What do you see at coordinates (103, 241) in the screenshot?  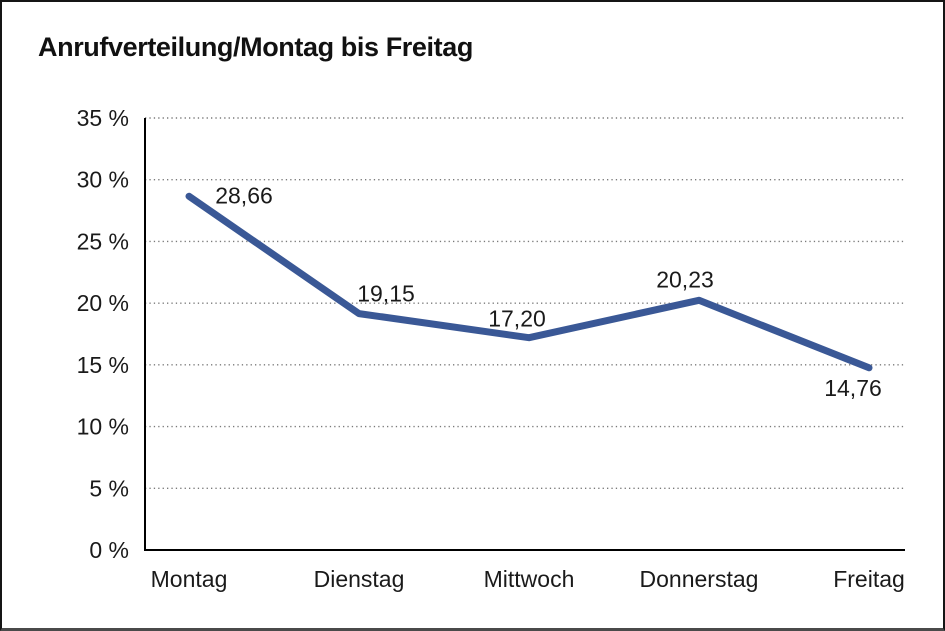 I see `y-axis-tick-label: 25 %` at bounding box center [103, 241].